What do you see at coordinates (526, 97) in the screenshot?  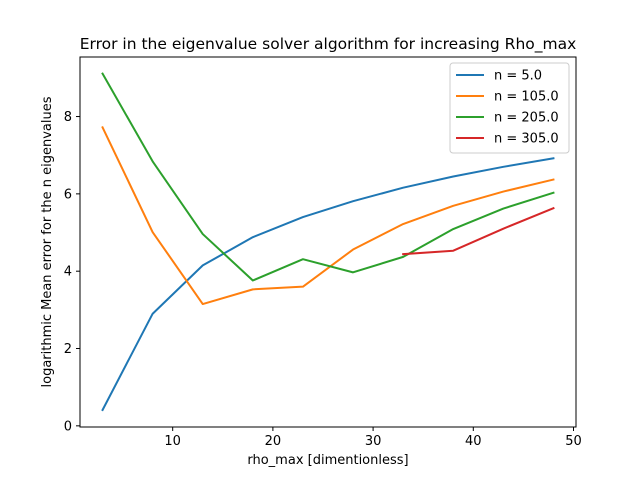 I see `legend-label-1: n = 105.0` at bounding box center [526, 97].